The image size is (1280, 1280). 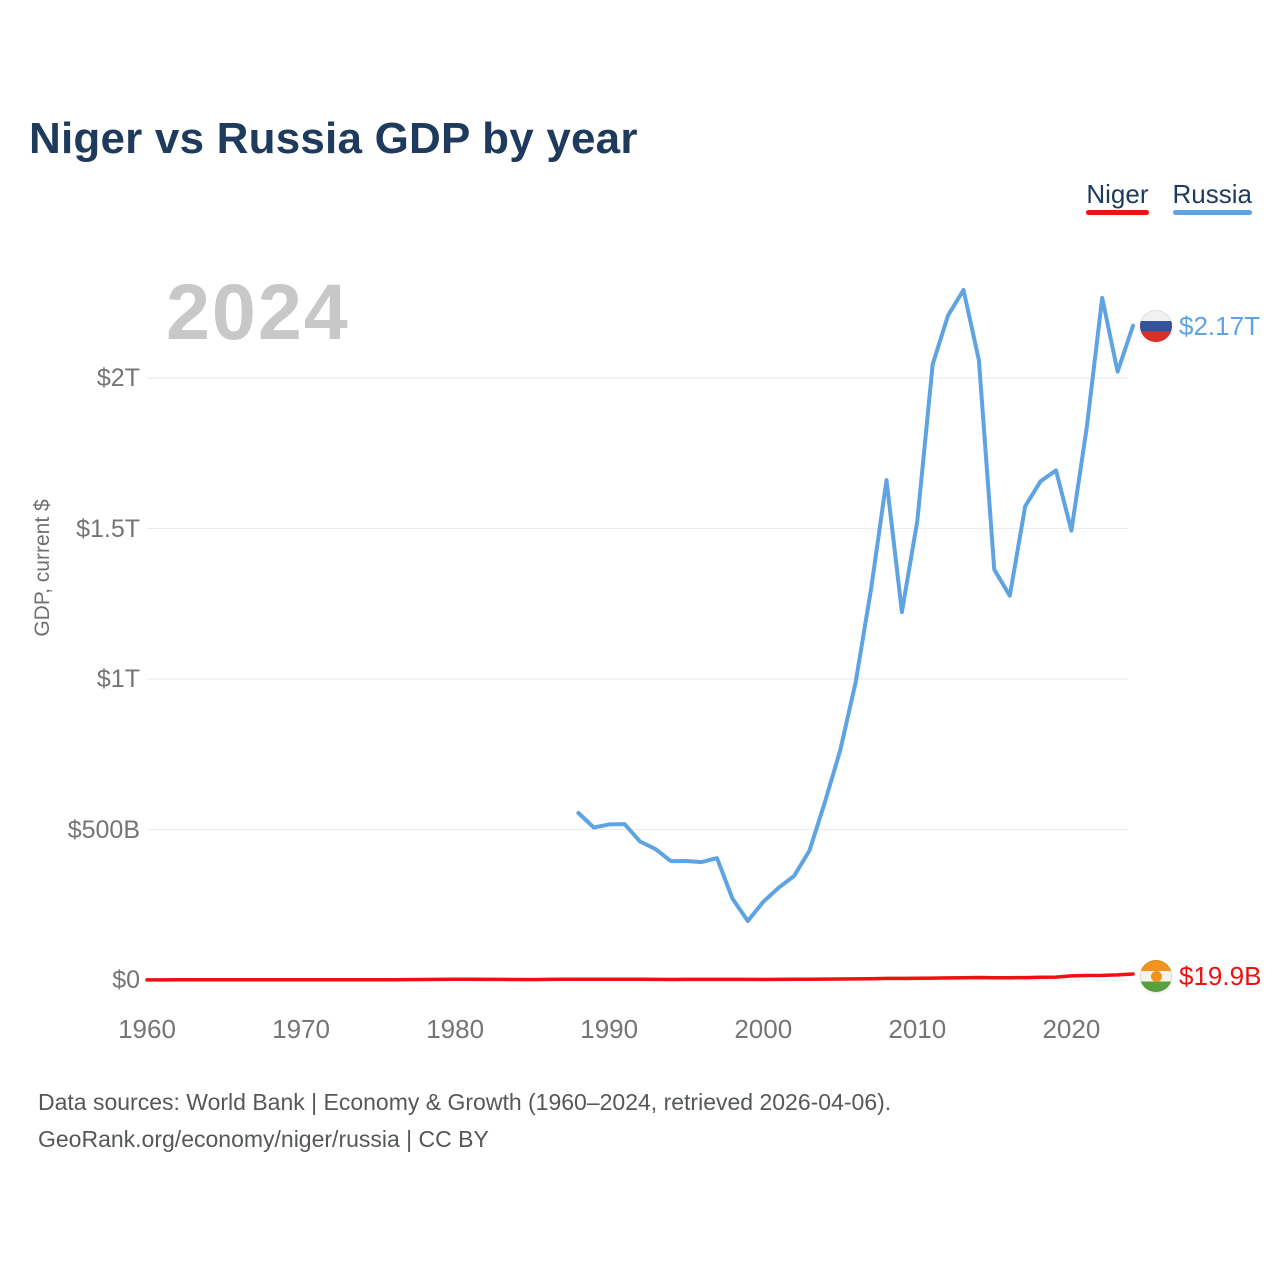 What do you see at coordinates (1212, 194) in the screenshot?
I see `legend-label-russia: Russia` at bounding box center [1212, 194].